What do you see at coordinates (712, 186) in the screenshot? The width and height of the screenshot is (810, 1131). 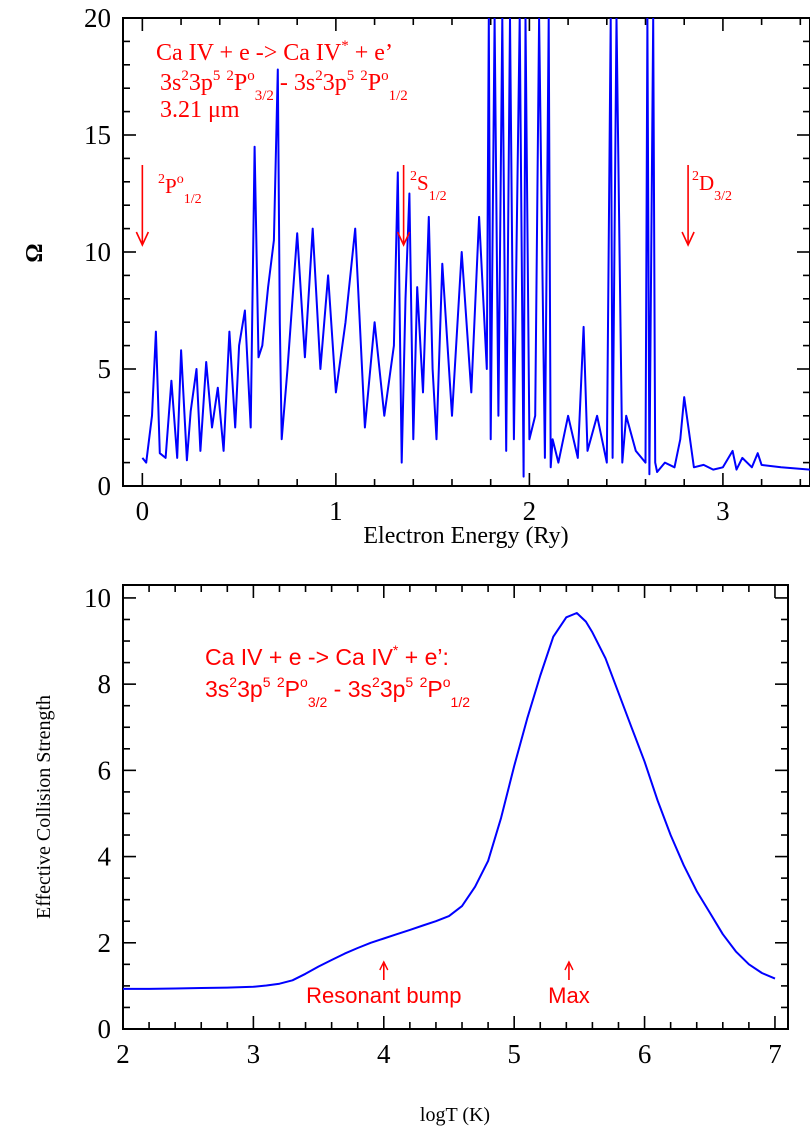 I see `threshold-label-2d-3half: 2D3/2` at bounding box center [712, 186].